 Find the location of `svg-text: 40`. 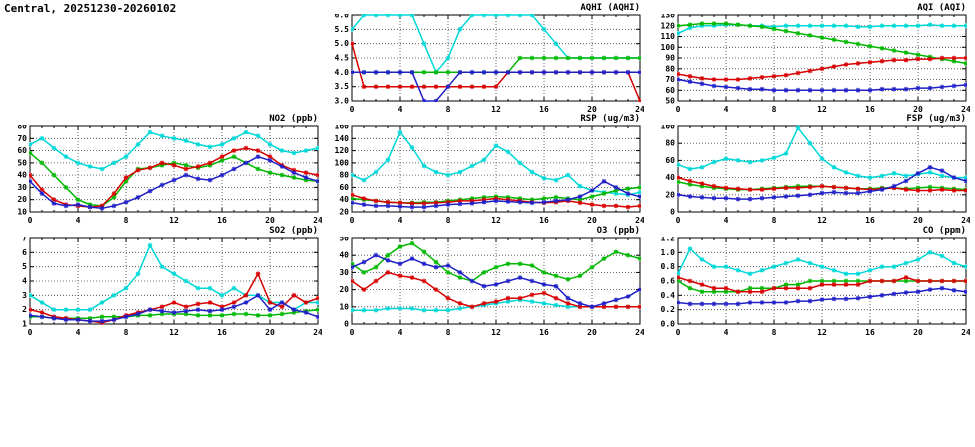

svg-text: 40 is located at coordinates (344, 255).